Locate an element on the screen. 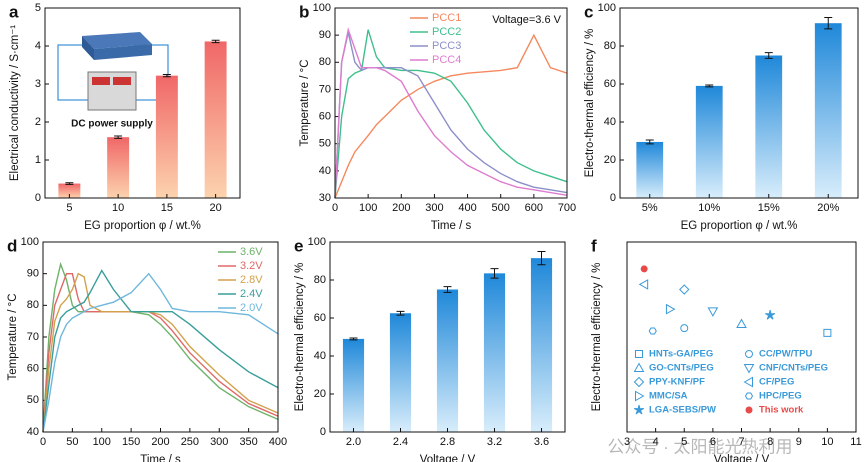  panel-label: a is located at coordinates (14, 11).